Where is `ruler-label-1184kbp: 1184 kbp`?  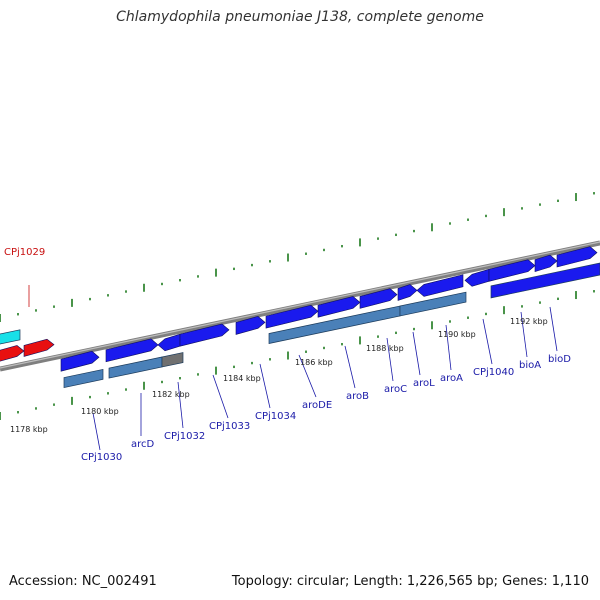 ruler-label-1184kbp: 1184 kbp is located at coordinates (242, 378).